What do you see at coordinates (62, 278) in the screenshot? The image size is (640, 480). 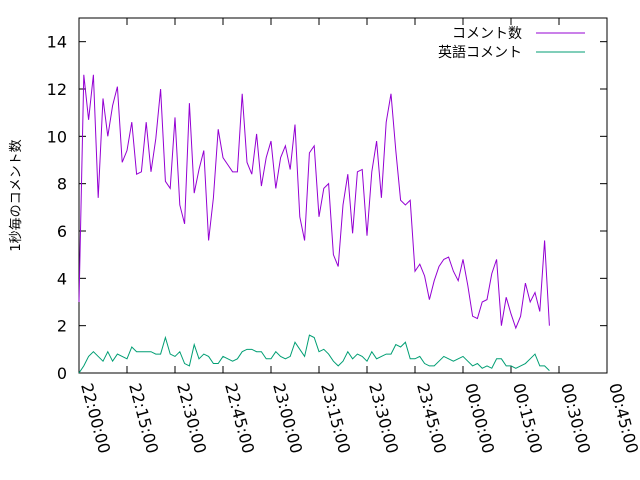 I see `y-tick-label: 4` at bounding box center [62, 278].